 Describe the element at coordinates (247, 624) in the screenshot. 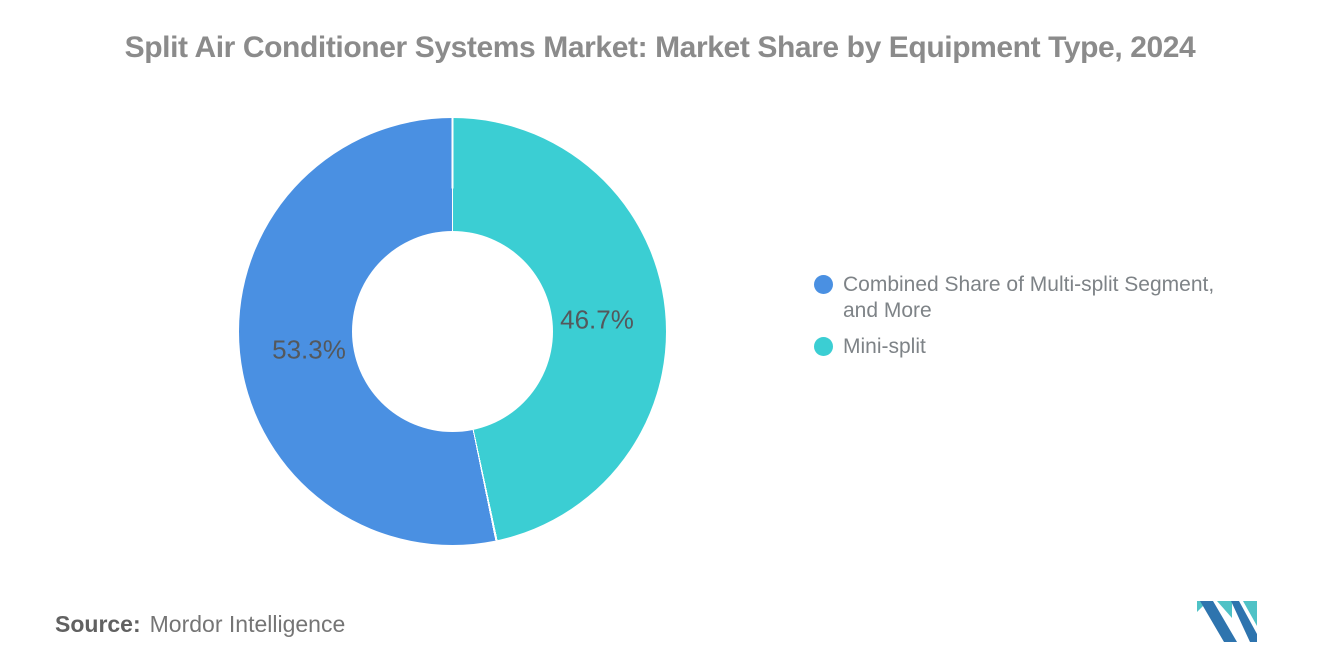

I see `source-value: Mordor Intelligence` at that location.